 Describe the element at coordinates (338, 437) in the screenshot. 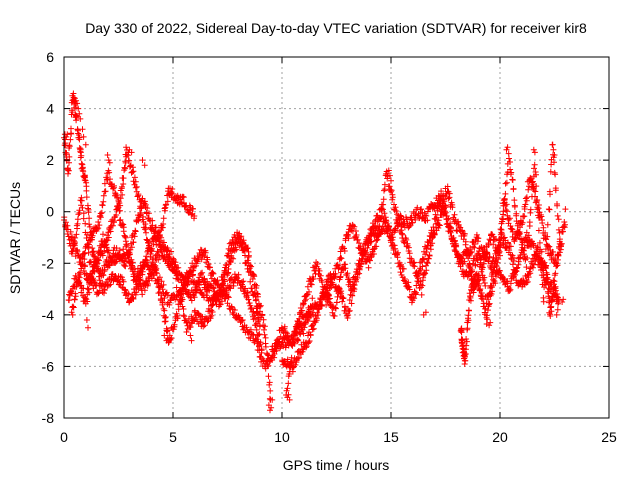

I see `x-tick-labels: 0 5 10 15 20 25` at that location.